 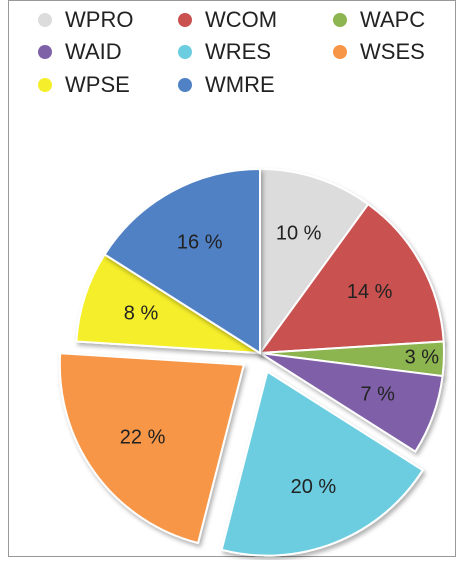 I want to click on legend-label: WMRE, so click(x=240, y=84).